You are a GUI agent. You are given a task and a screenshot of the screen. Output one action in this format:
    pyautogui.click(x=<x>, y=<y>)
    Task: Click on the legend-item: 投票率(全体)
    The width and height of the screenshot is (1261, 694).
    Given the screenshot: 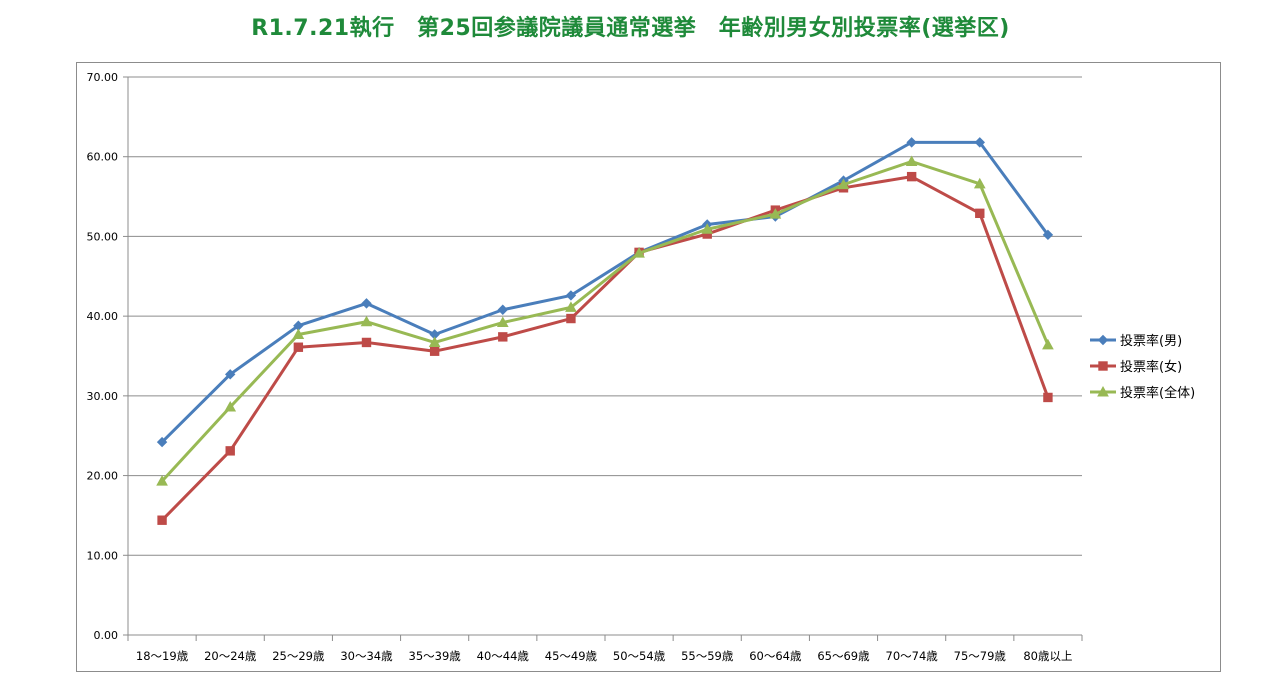 What is the action you would take?
    pyautogui.click(x=1142, y=393)
    